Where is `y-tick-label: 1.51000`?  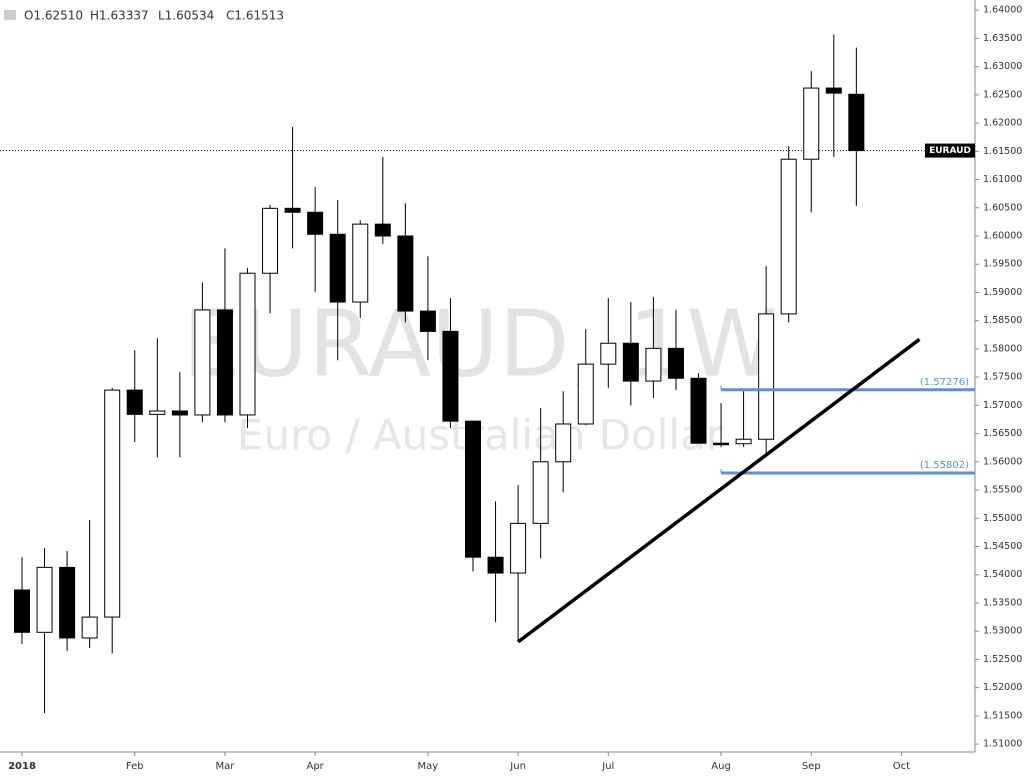 y-tick-label: 1.51000 is located at coordinates (1002, 744).